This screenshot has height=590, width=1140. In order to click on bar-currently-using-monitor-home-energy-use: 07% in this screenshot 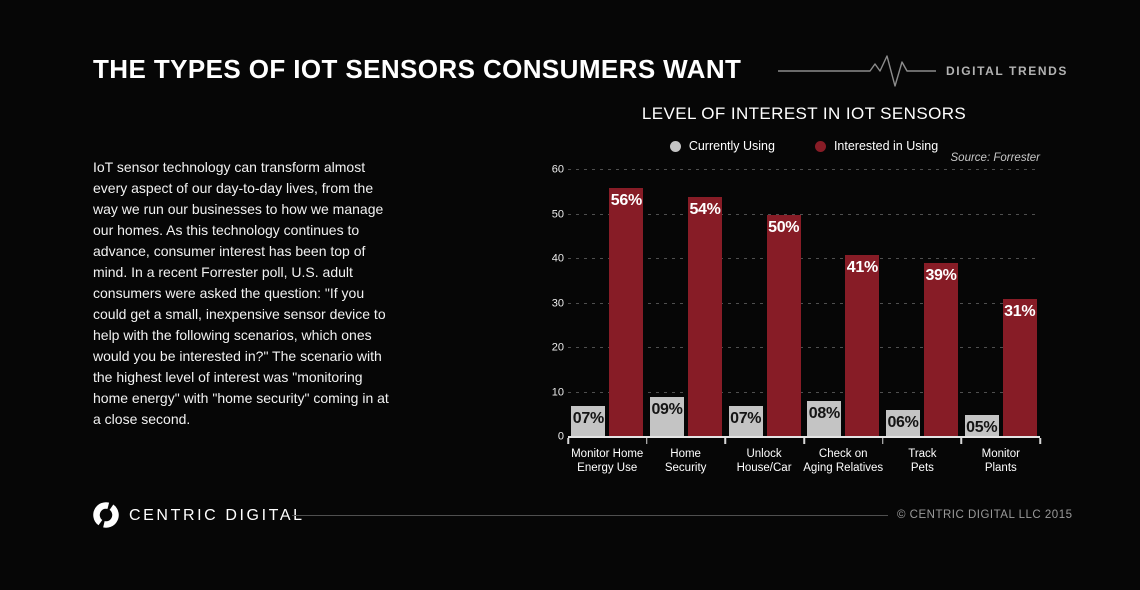, I will do `click(588, 421)`.